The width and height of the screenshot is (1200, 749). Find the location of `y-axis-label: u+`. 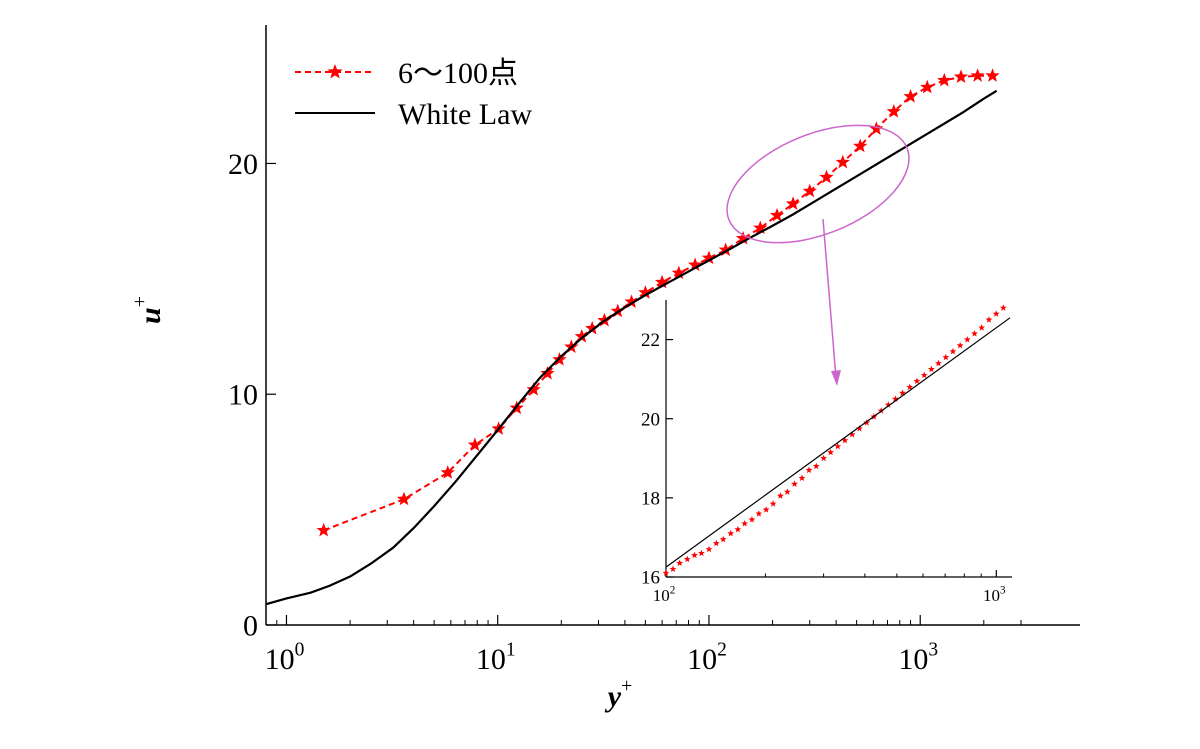

y-axis-label: u+ is located at coordinates (148, 310).